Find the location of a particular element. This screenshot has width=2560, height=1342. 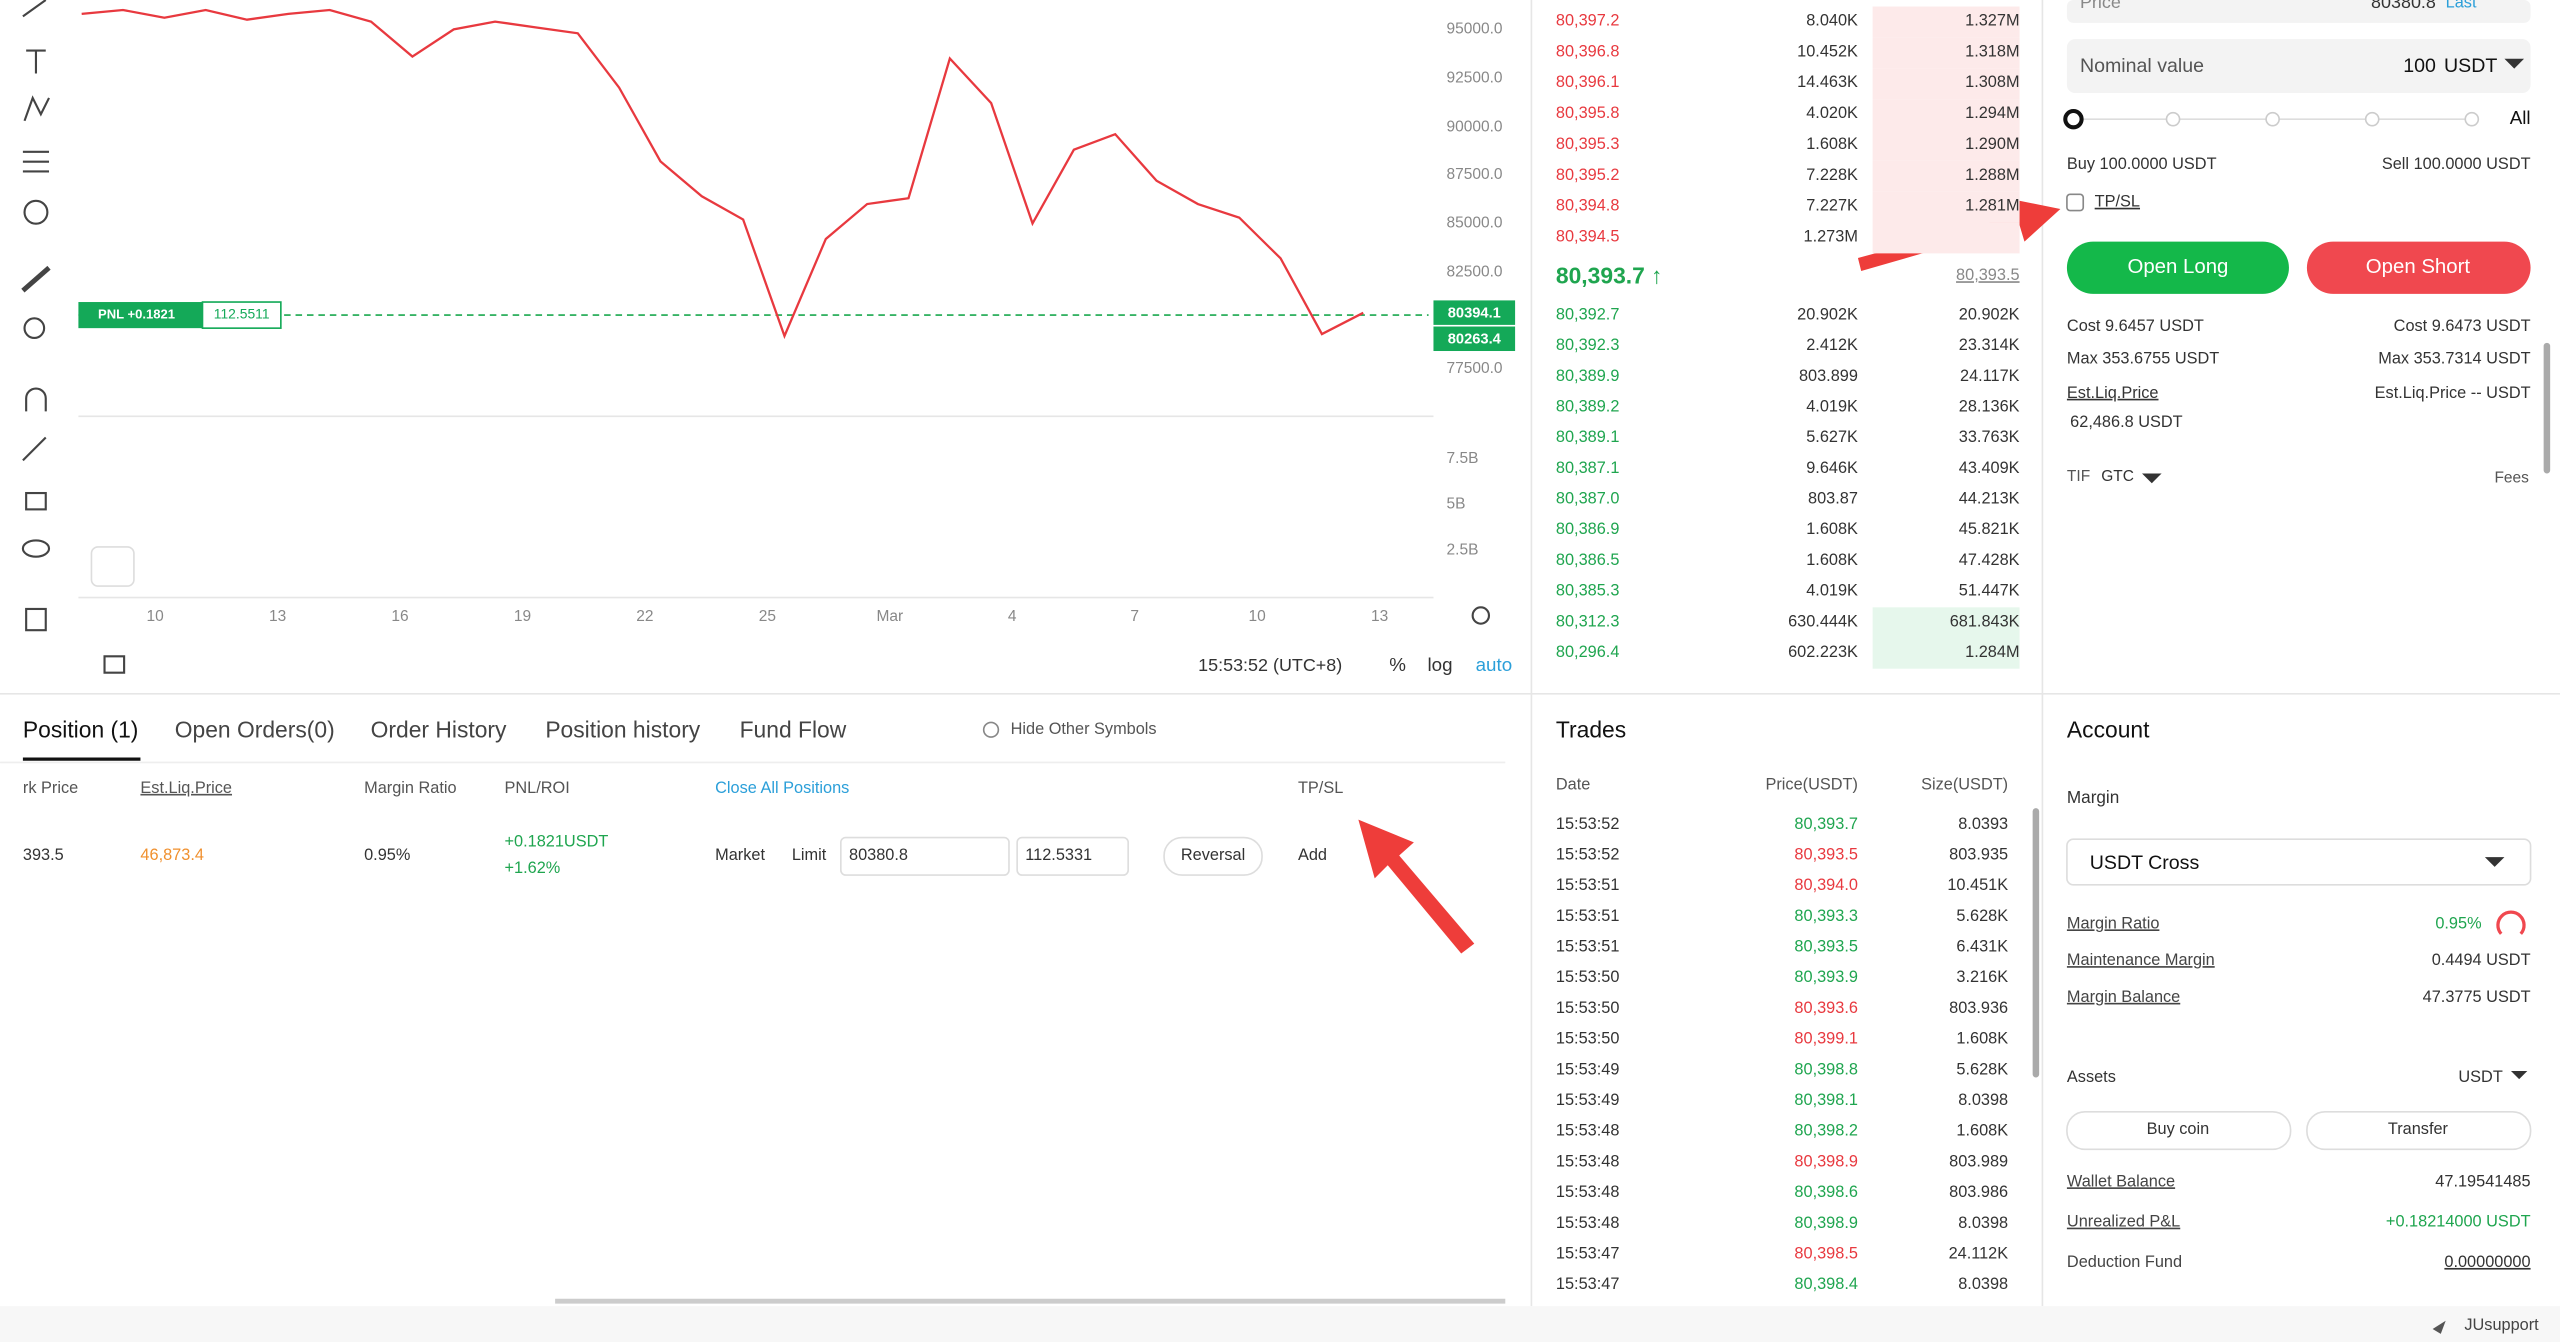

buy-coin-button is located at coordinates (2179, 1130).